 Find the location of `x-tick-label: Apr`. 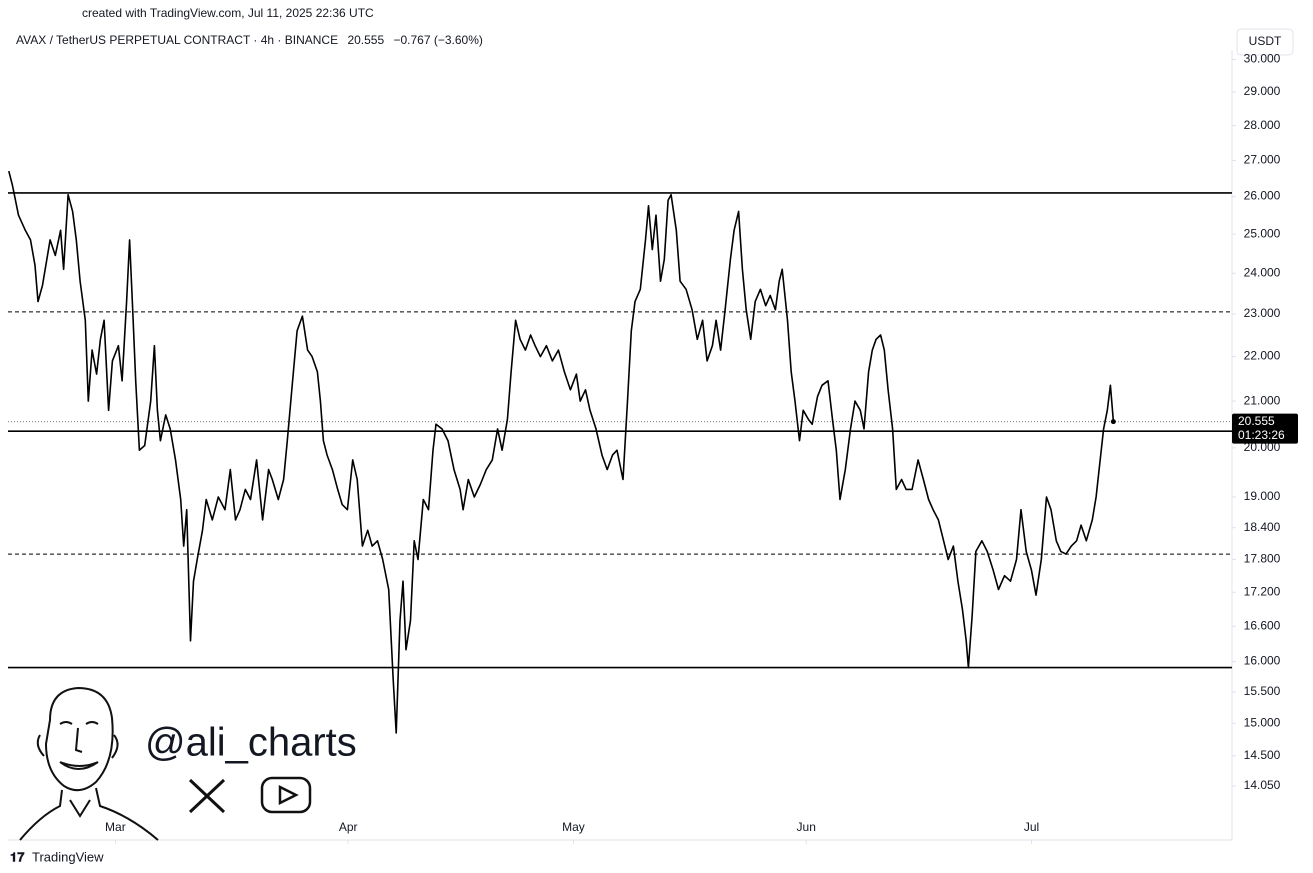

x-tick-label: Apr is located at coordinates (348, 827).